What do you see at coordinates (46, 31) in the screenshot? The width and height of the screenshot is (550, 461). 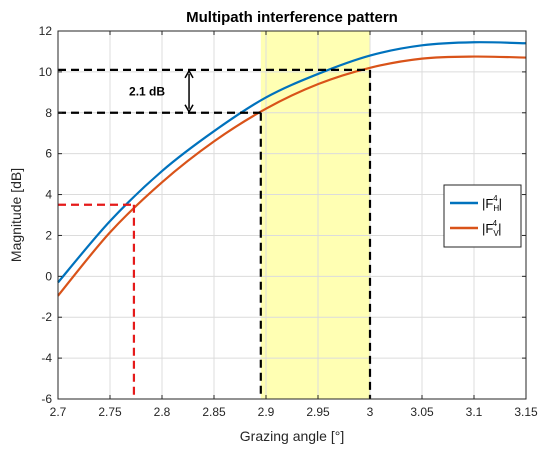 I see `y-tick-label: 12` at bounding box center [46, 31].